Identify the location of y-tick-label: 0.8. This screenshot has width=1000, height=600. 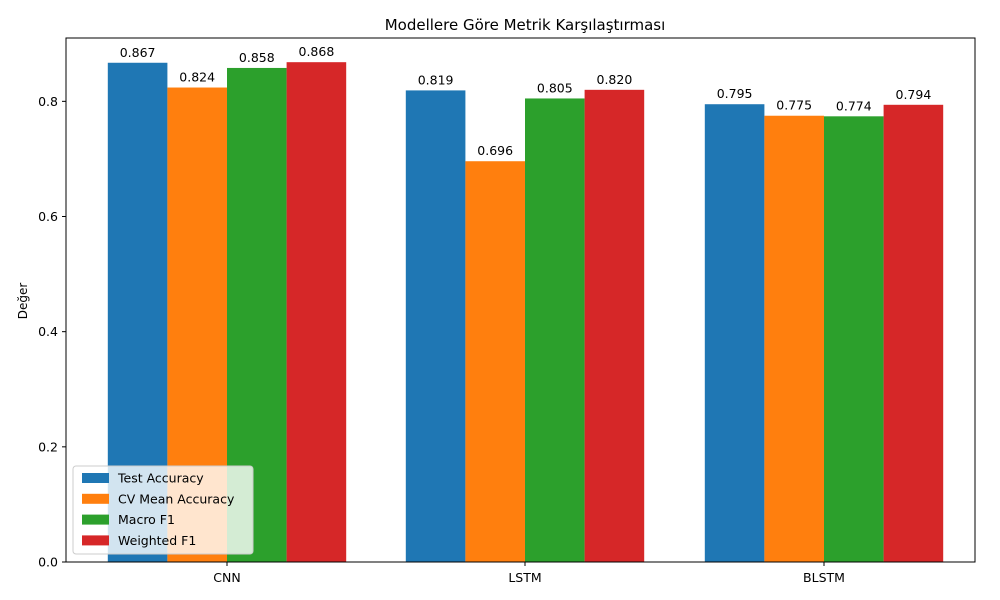
(48, 101).